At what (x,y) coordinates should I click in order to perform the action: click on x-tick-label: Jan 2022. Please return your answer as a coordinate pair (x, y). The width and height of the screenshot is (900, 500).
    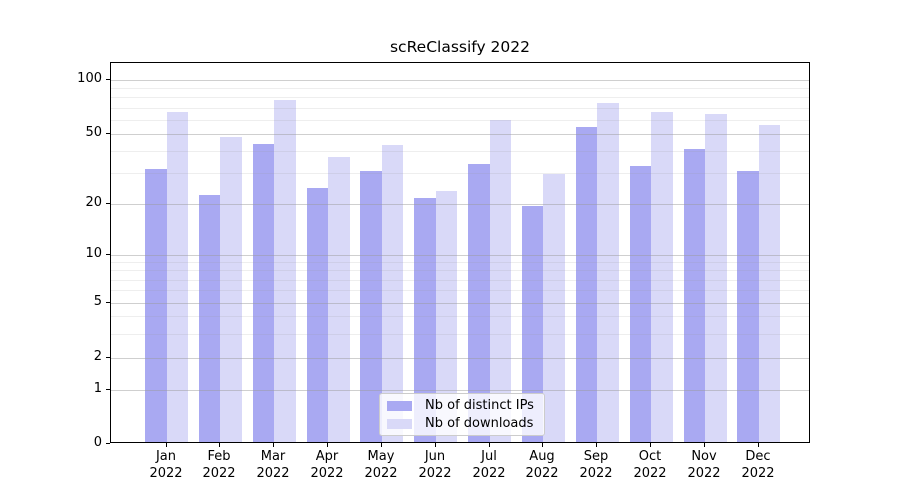
    Looking at the image, I should click on (166, 465).